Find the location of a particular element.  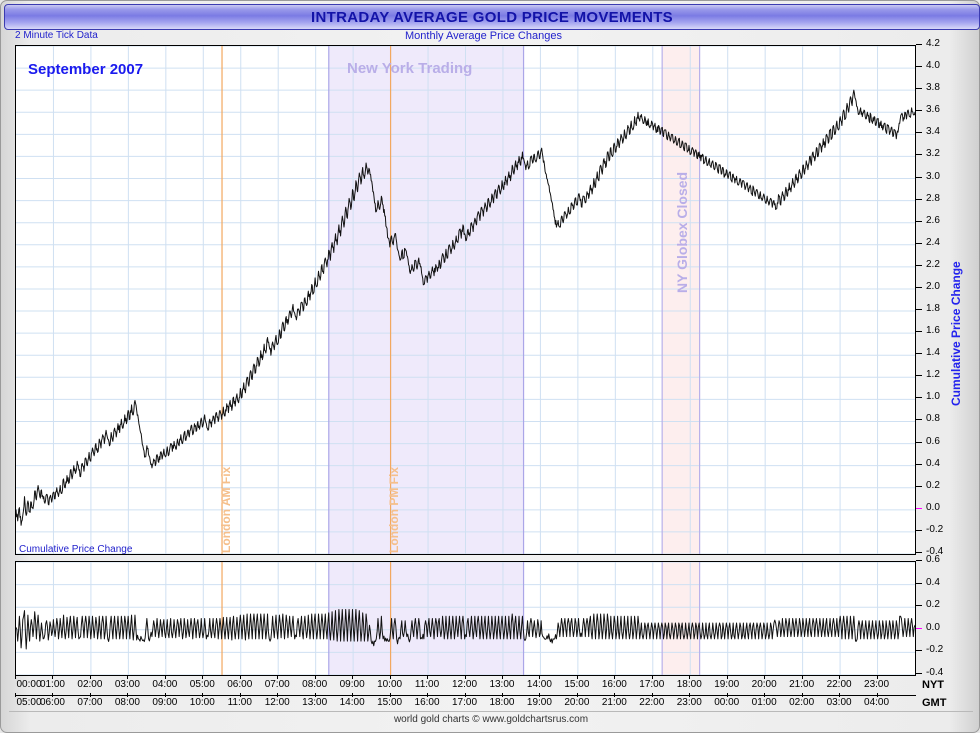

sub-marker-lines is located at coordinates (461, 618).